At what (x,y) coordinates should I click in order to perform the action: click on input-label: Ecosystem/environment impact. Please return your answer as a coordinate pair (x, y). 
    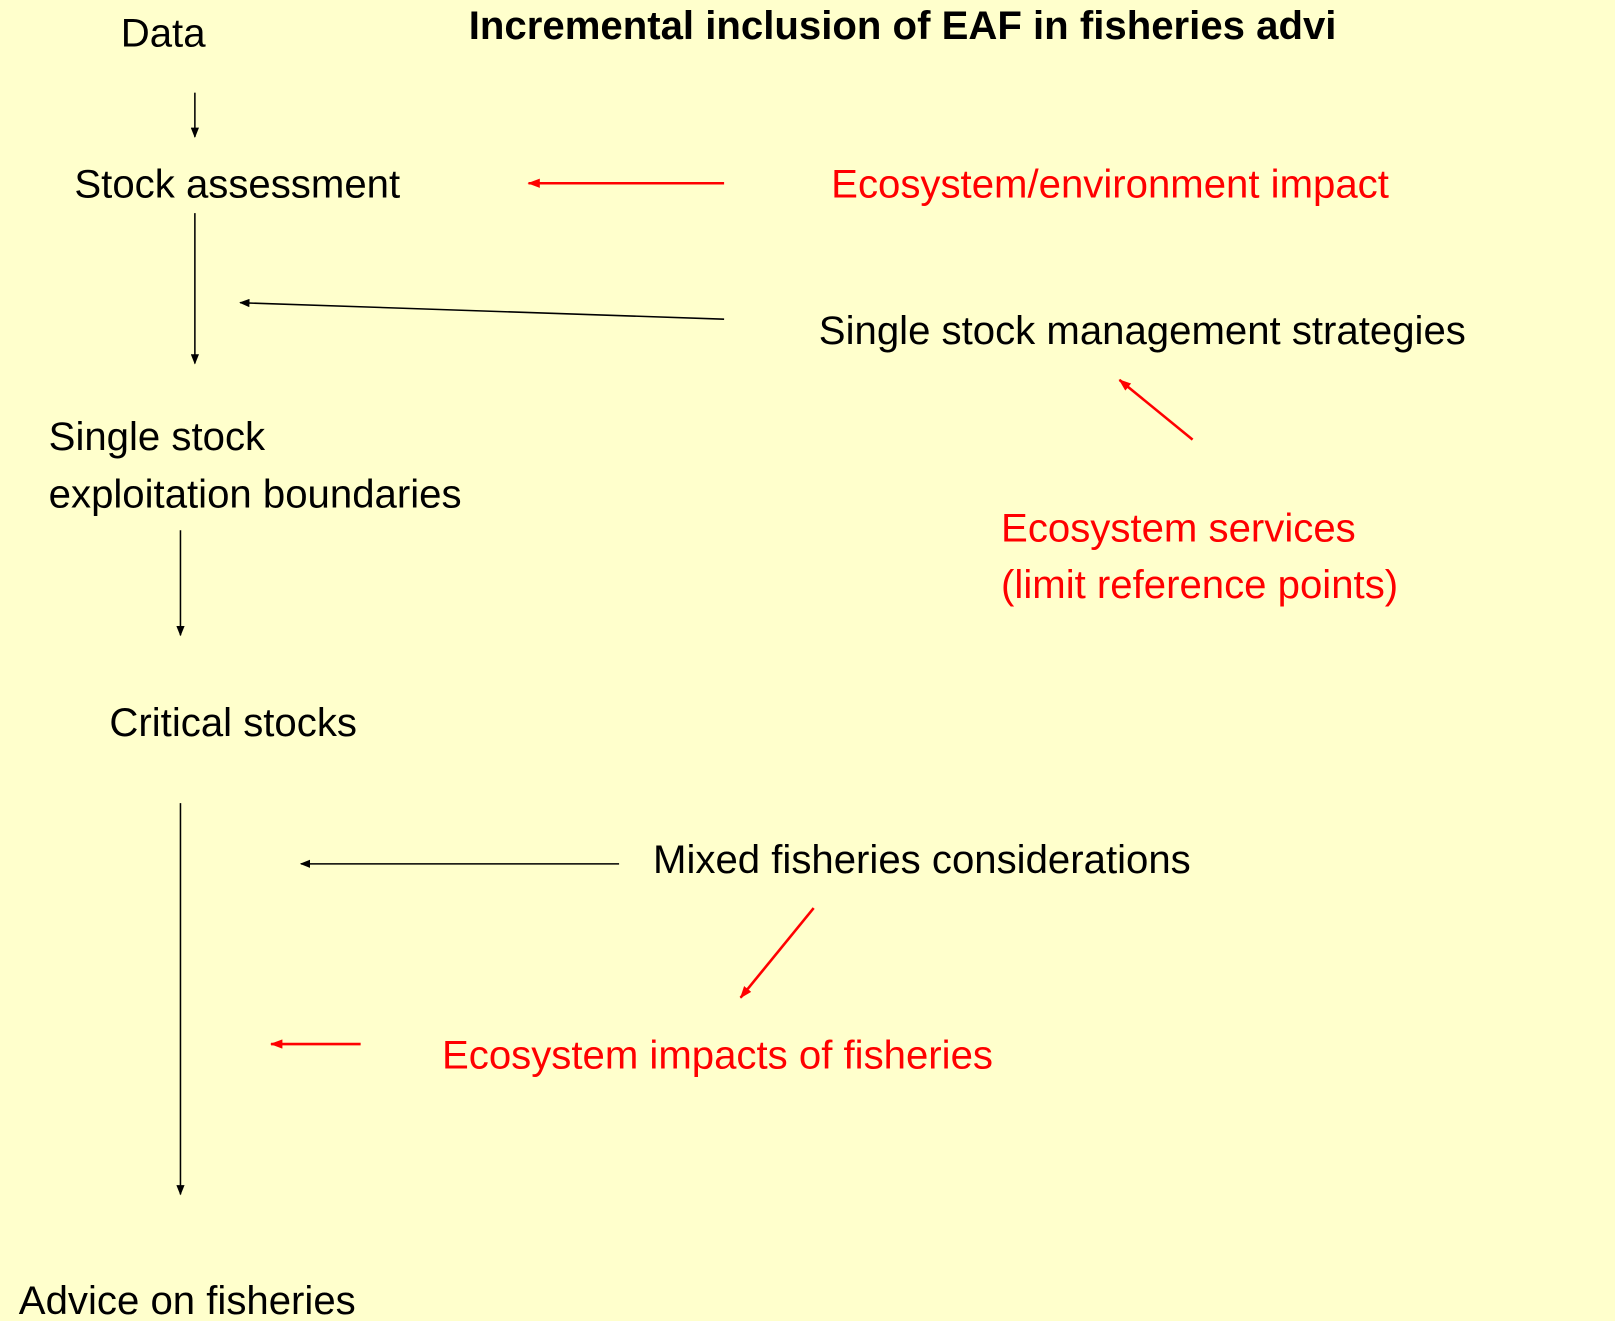
    Looking at the image, I should click on (1110, 184).